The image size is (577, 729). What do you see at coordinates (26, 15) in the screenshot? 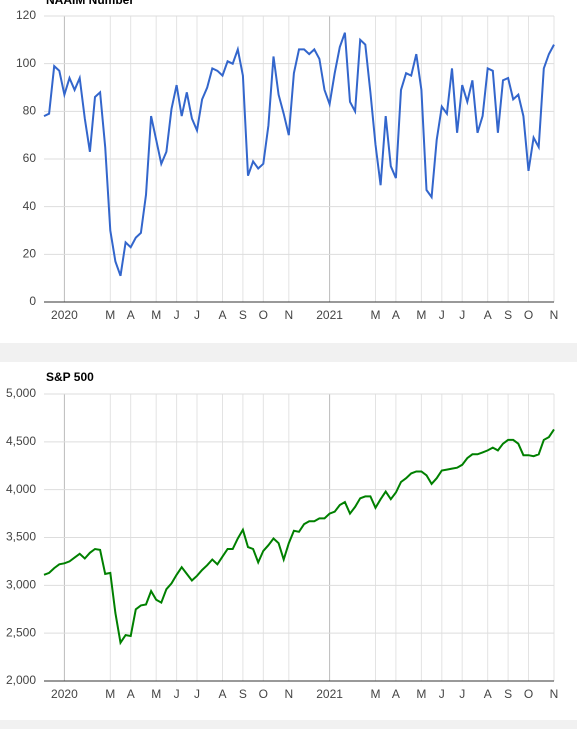
I see `y-tick-label: 120` at bounding box center [26, 15].